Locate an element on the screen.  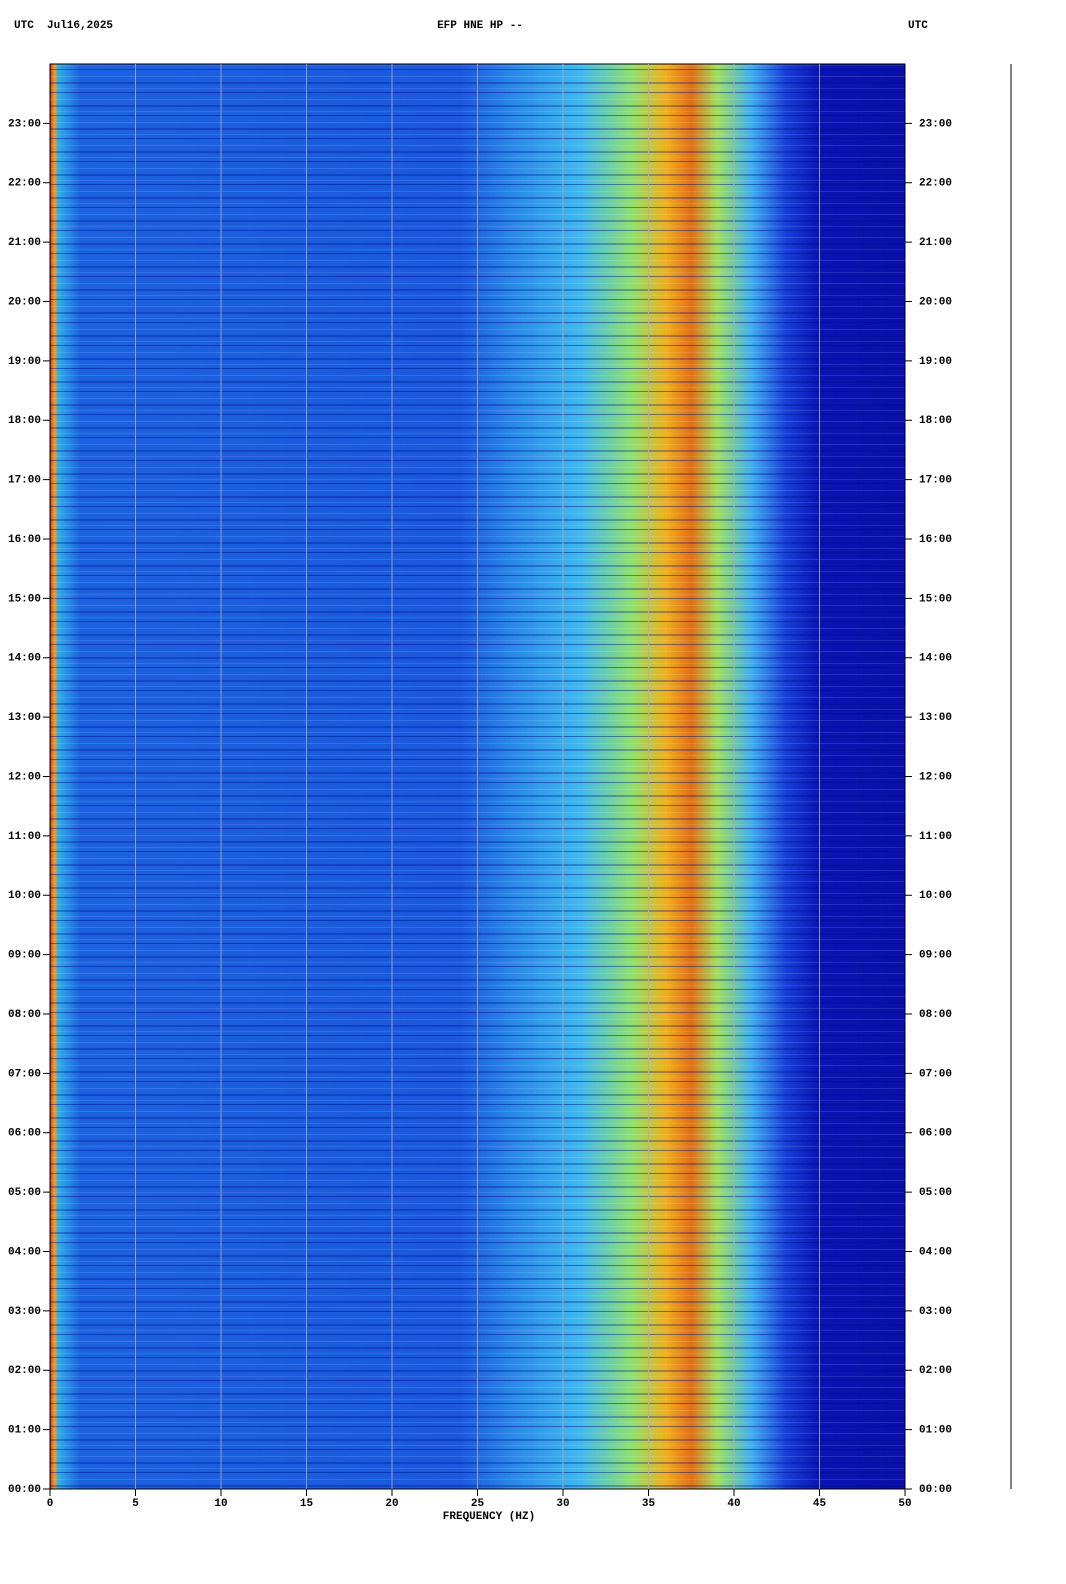
y-tick-label: 22:00 is located at coordinates (24, 184).